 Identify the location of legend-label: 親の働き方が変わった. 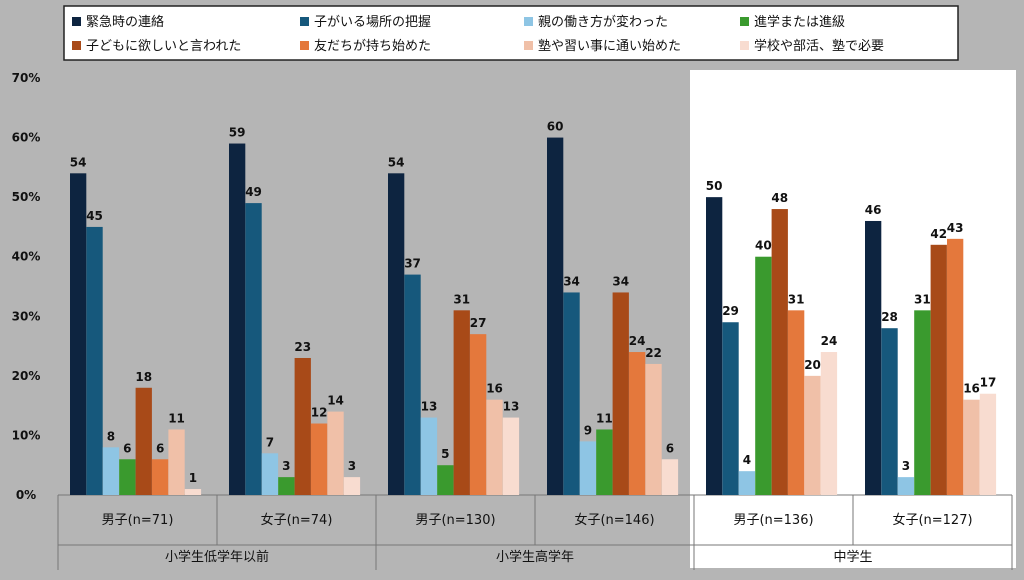
(603, 22).